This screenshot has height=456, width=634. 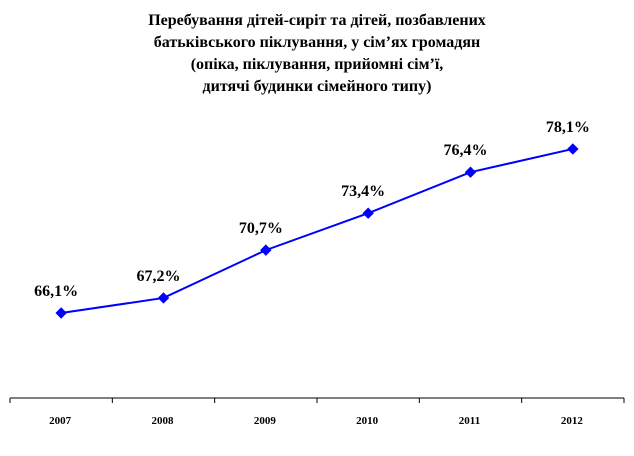 What do you see at coordinates (466, 150) in the screenshot?
I see `data-label: 76,4%` at bounding box center [466, 150].